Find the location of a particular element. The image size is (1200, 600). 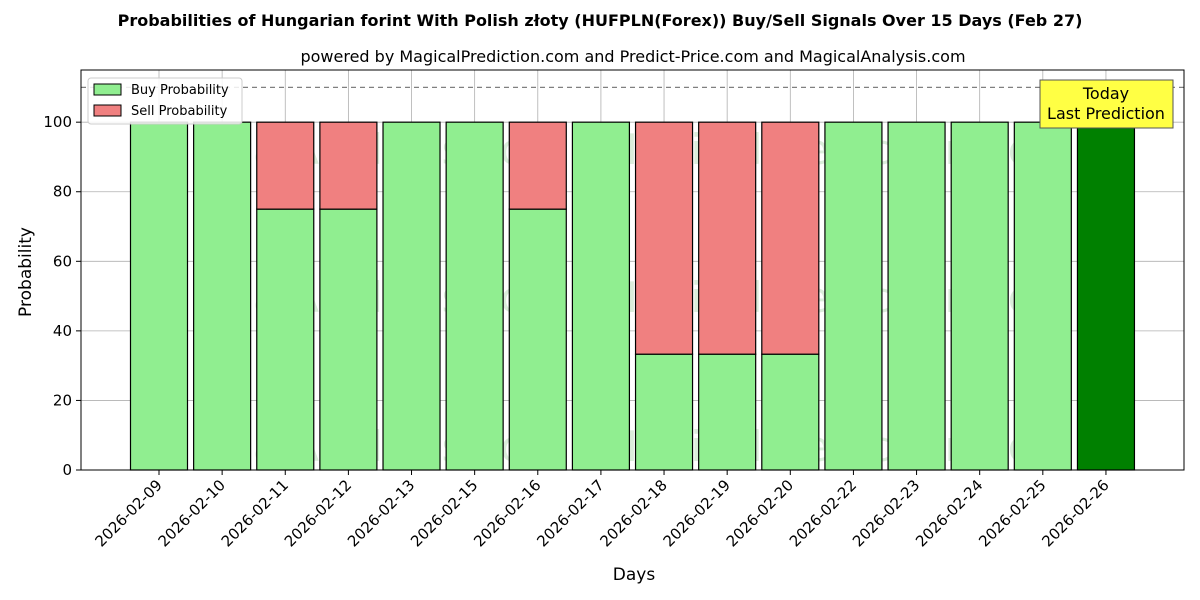

legend-label: Buy Probability is located at coordinates (180, 90).